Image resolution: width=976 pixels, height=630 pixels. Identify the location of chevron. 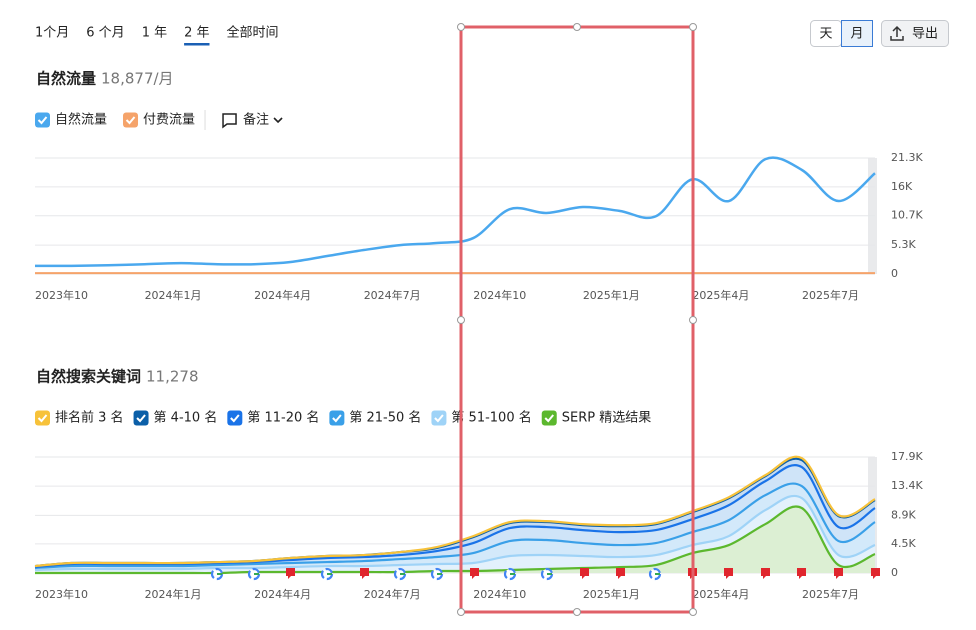
(278, 120).